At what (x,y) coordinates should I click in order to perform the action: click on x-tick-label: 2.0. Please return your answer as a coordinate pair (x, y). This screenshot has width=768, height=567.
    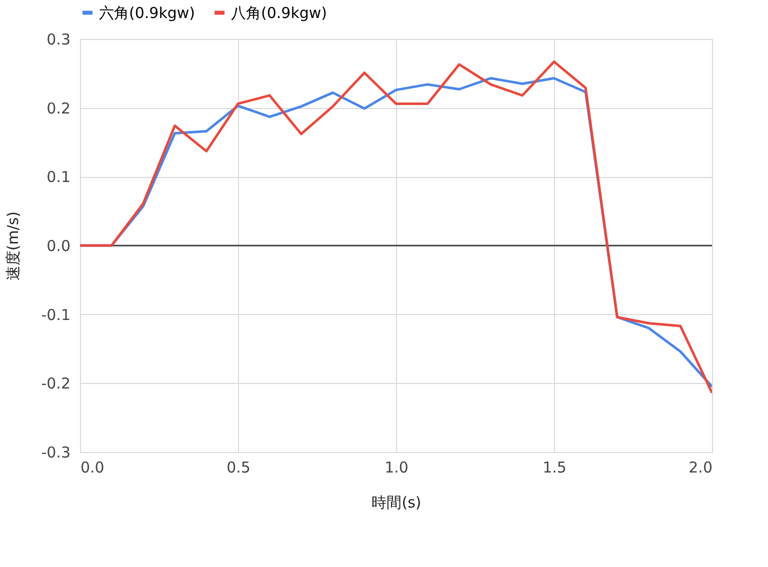
    Looking at the image, I should click on (700, 467).